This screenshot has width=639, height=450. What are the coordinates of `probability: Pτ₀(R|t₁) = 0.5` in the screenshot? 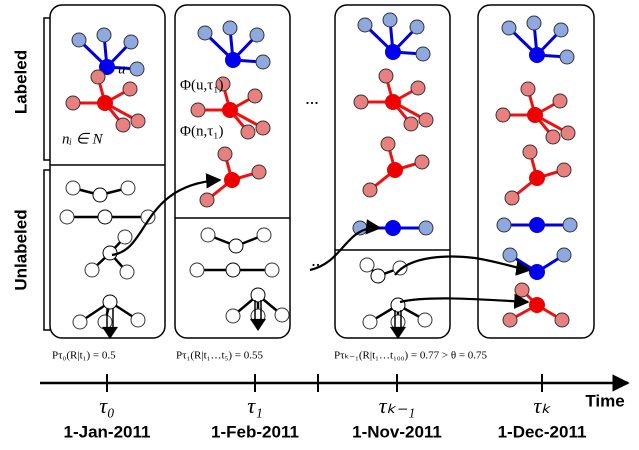 It's located at (84, 356).